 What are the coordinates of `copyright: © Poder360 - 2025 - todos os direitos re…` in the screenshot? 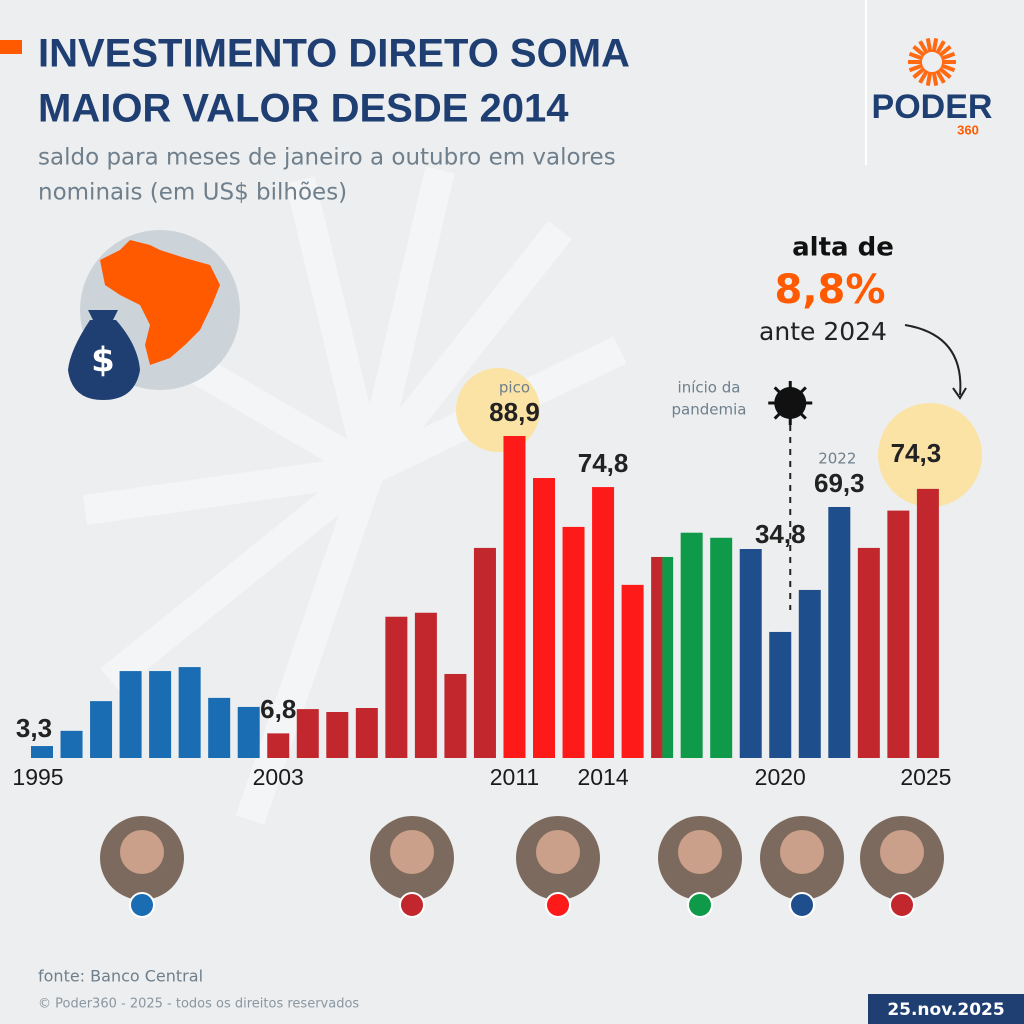 It's located at (198, 1004).